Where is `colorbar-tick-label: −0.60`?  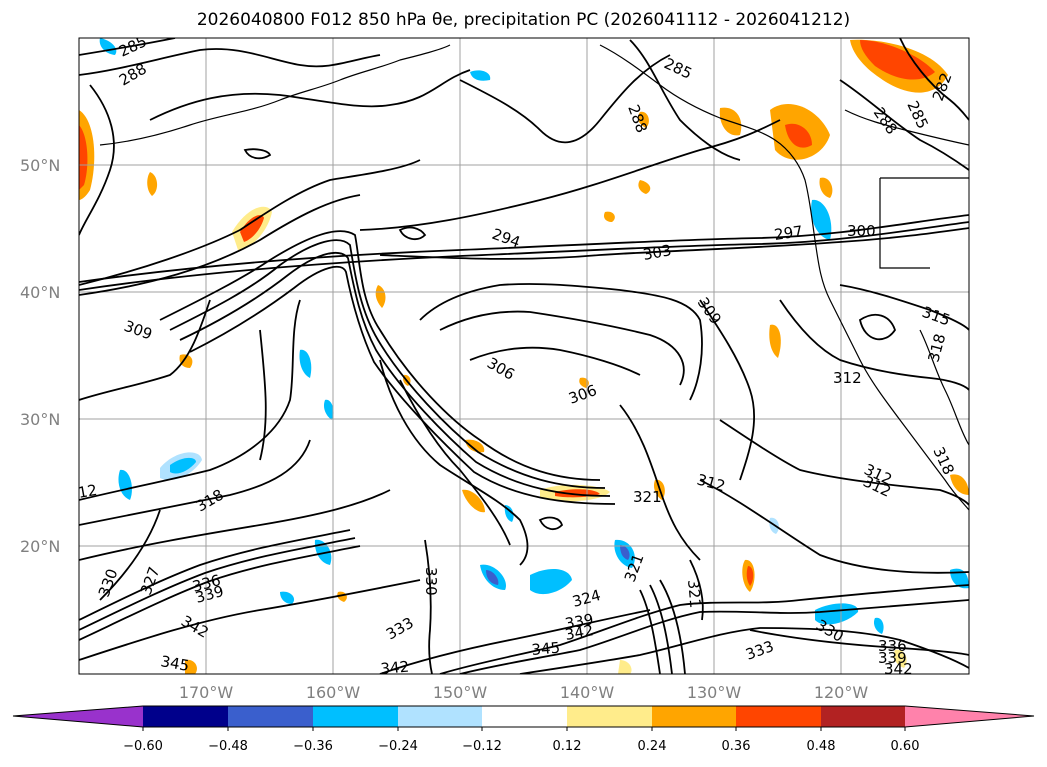
colorbar-tick-label: −0.60 is located at coordinates (143, 746).